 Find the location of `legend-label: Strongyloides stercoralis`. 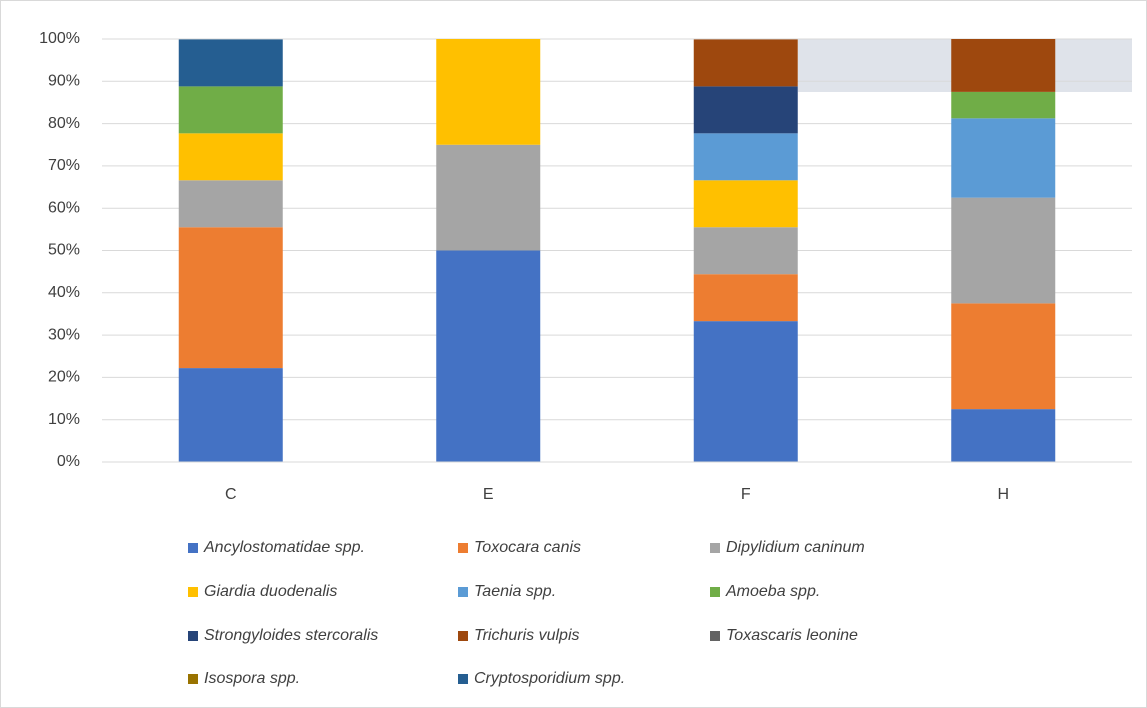

legend-label: Strongyloides stercoralis is located at coordinates (291, 635).